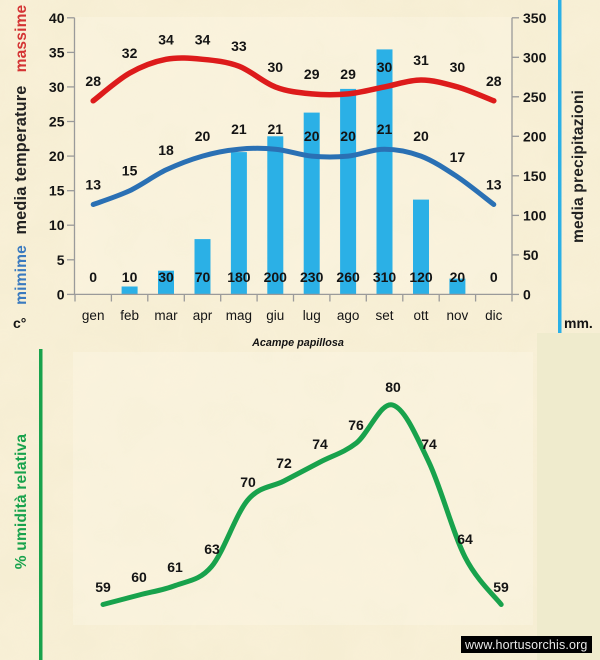 This screenshot has height=660, width=600. I want to click on svg-text: apr, so click(203, 315).